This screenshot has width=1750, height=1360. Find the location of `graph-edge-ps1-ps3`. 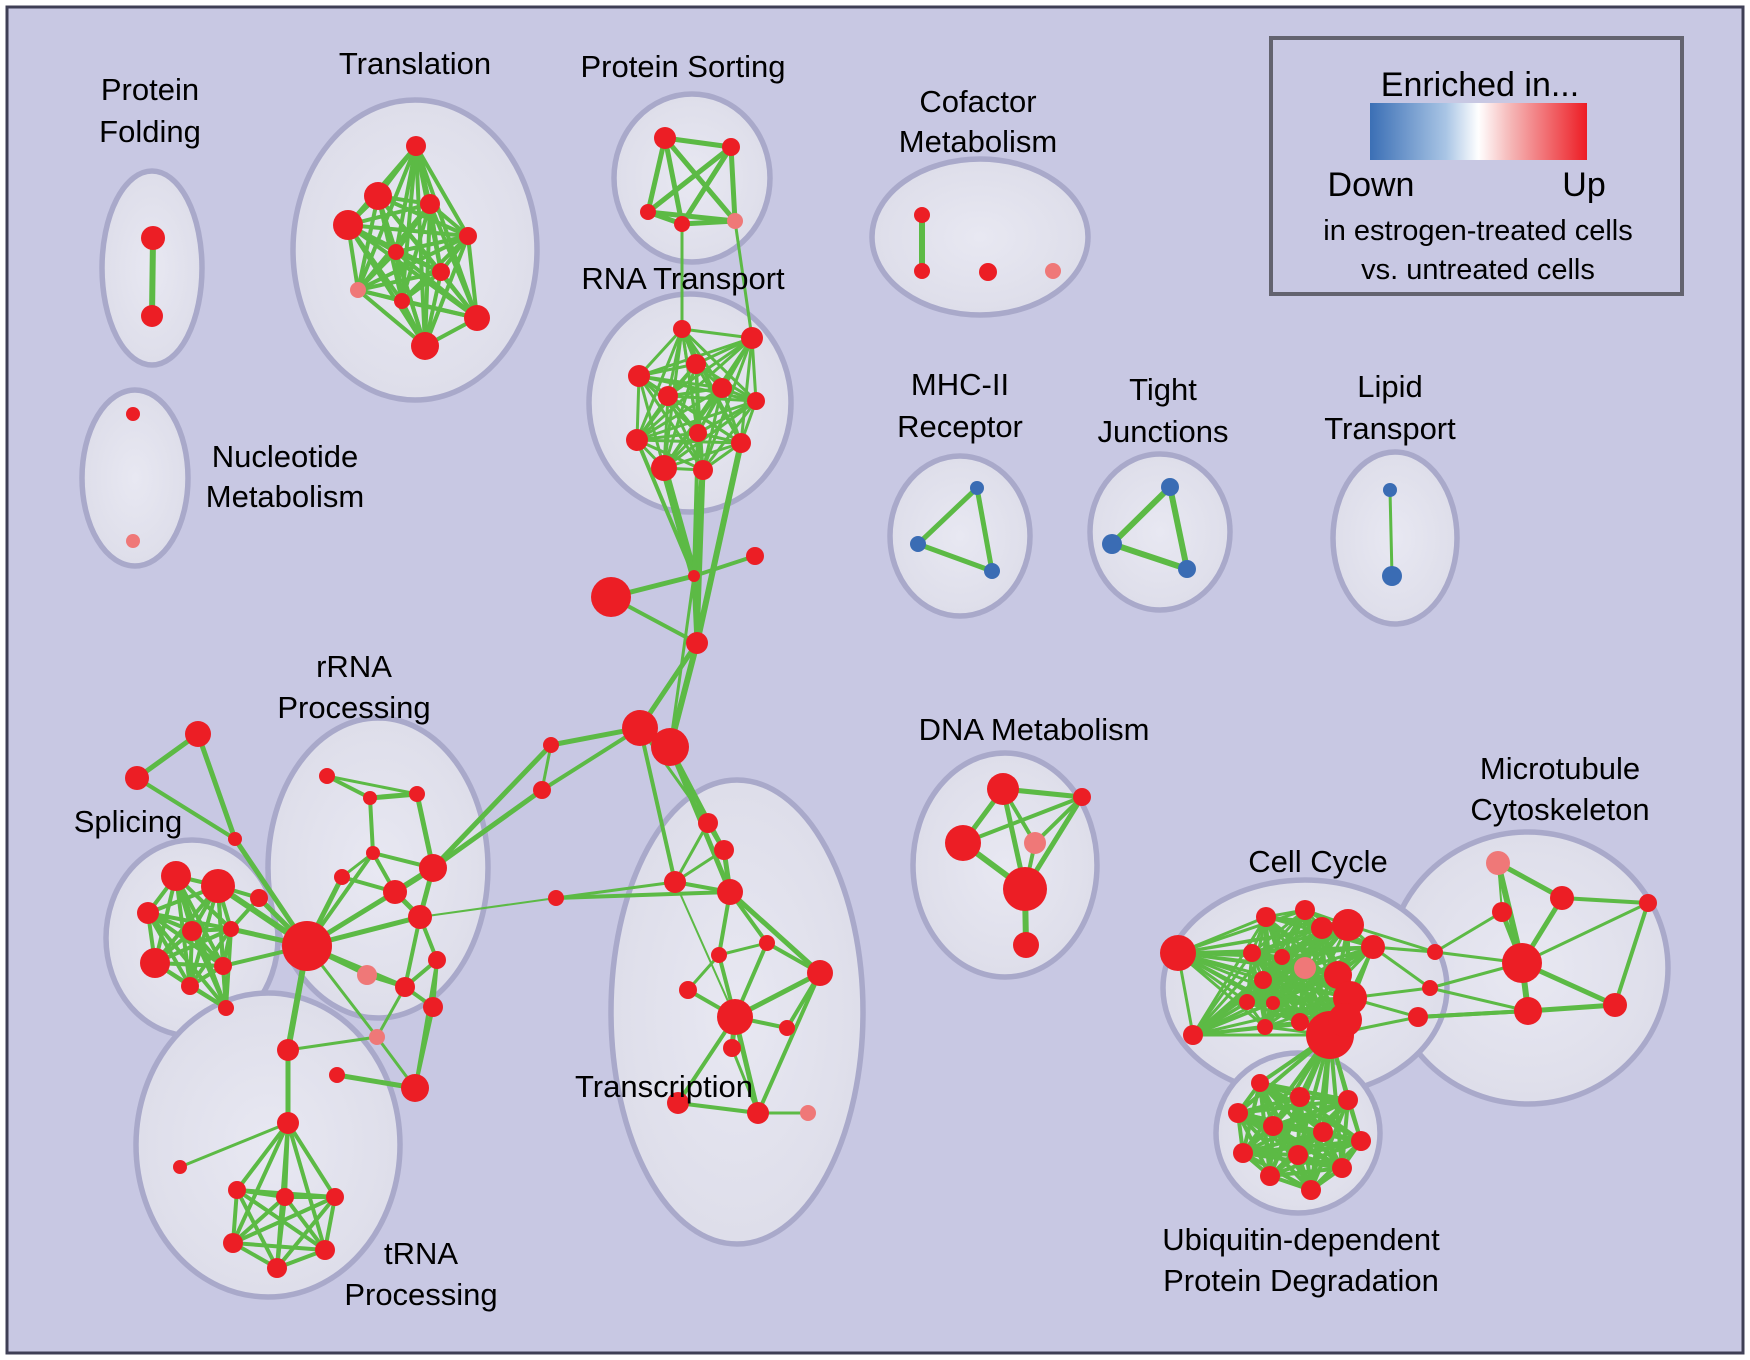

graph-edge-ps1-ps3 is located at coordinates (706, 185).